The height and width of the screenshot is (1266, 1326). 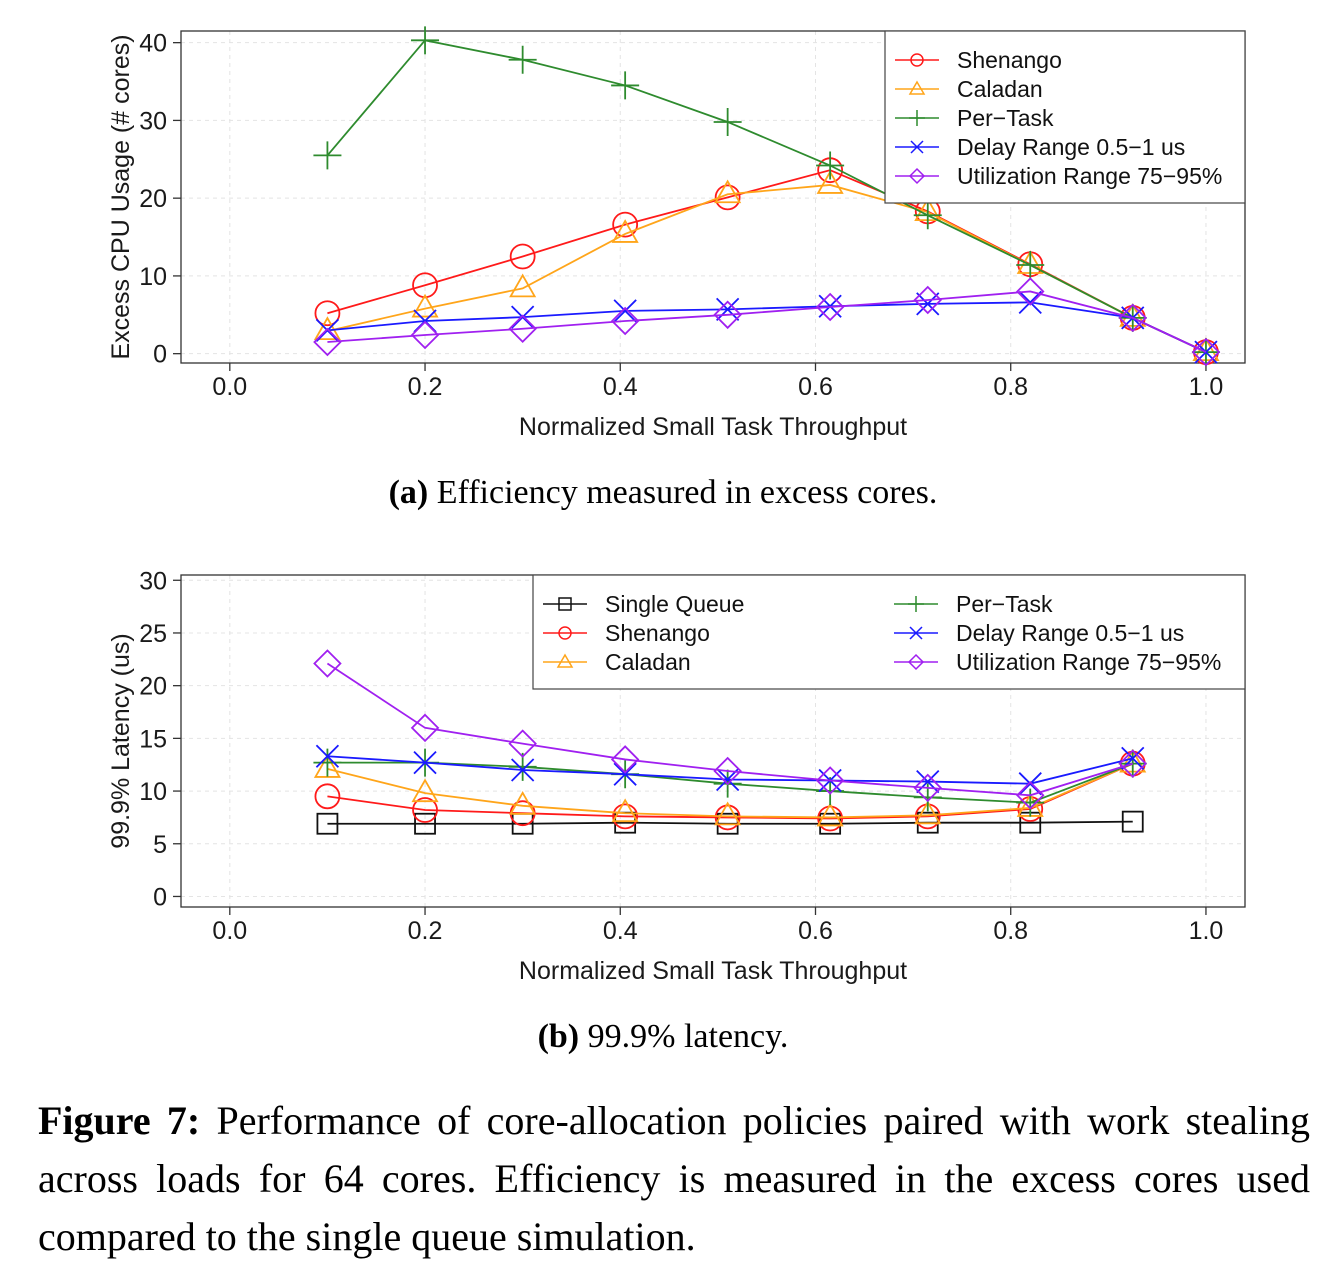 I want to click on x-tick-label: 0.8, so click(x=1010, y=931).